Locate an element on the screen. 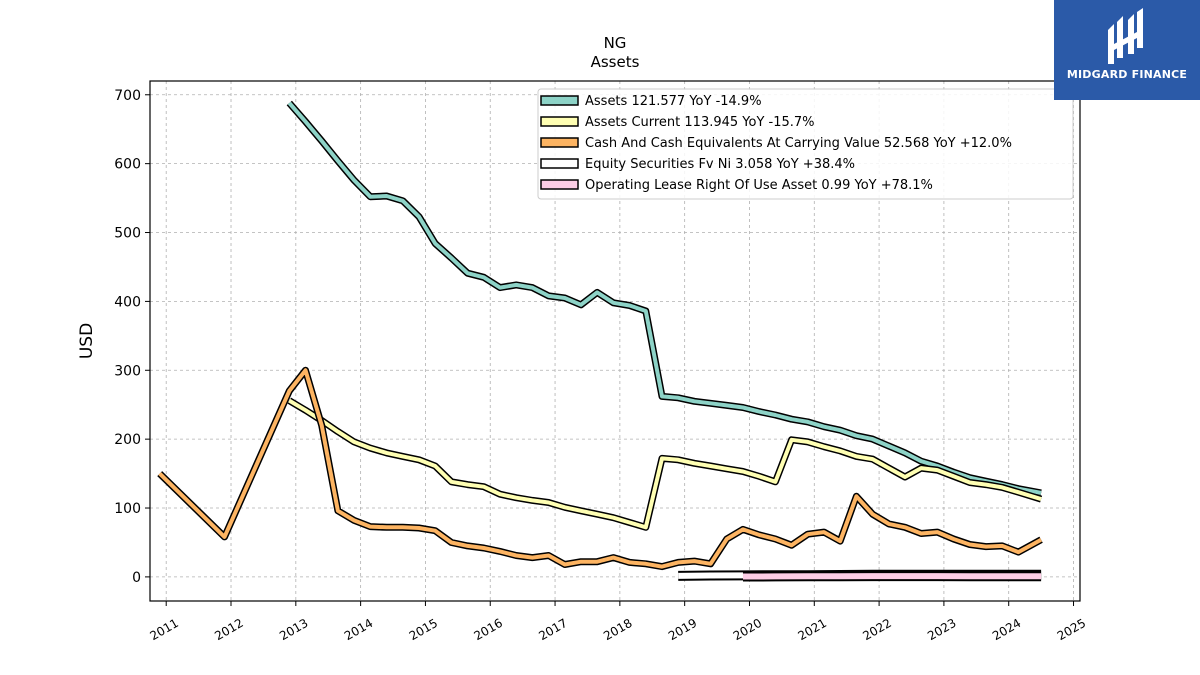 This screenshot has width=1200, height=675. x-tick-label: 2014 is located at coordinates (358, 629).